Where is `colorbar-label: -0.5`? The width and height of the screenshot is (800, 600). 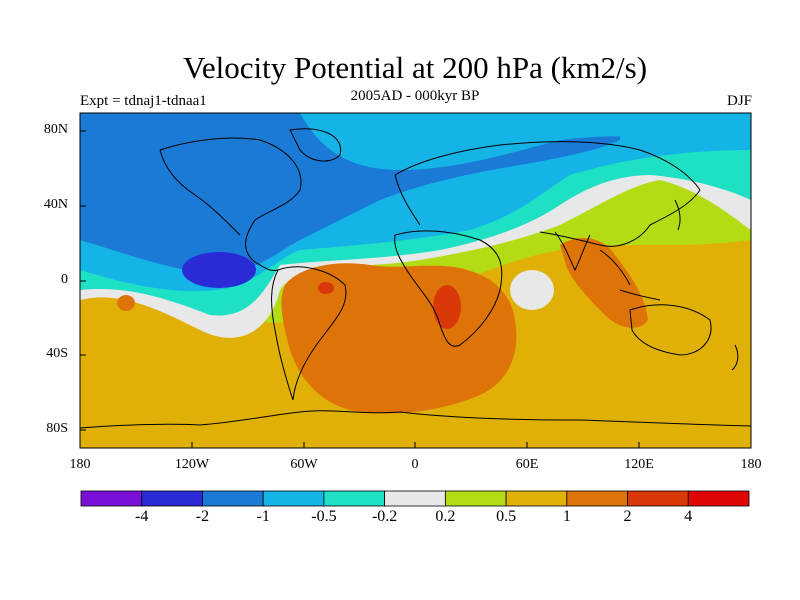
colorbar-label: -0.5 is located at coordinates (324, 516).